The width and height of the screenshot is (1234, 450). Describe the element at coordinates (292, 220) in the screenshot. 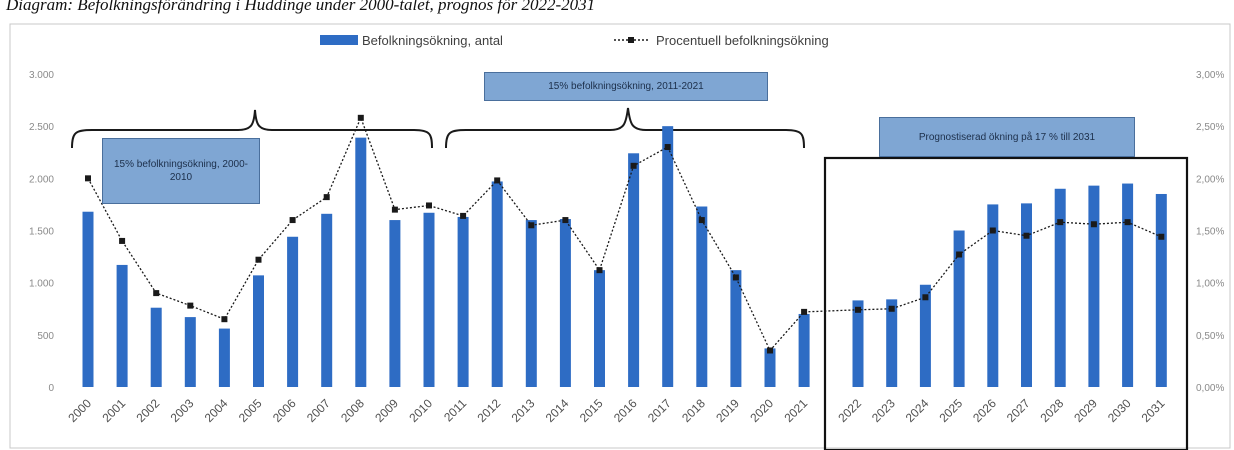

I see `point-2006` at that location.